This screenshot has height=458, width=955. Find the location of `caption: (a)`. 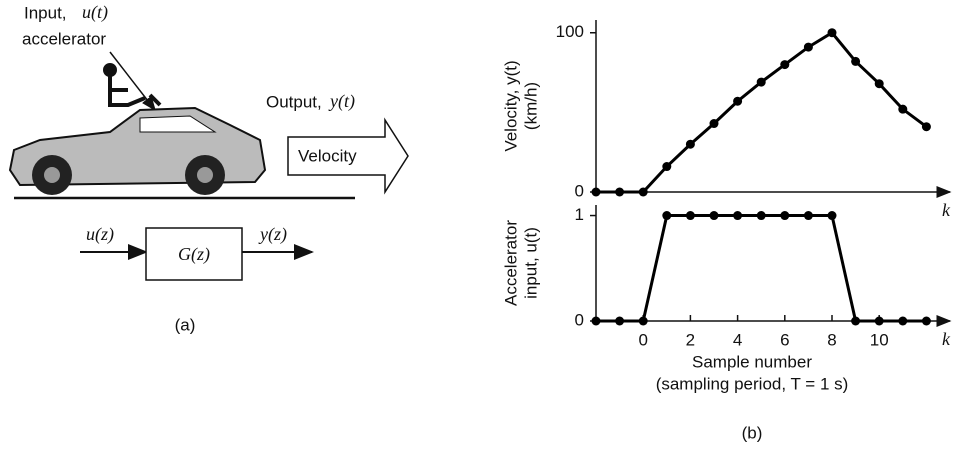

caption: (a) is located at coordinates (185, 324).